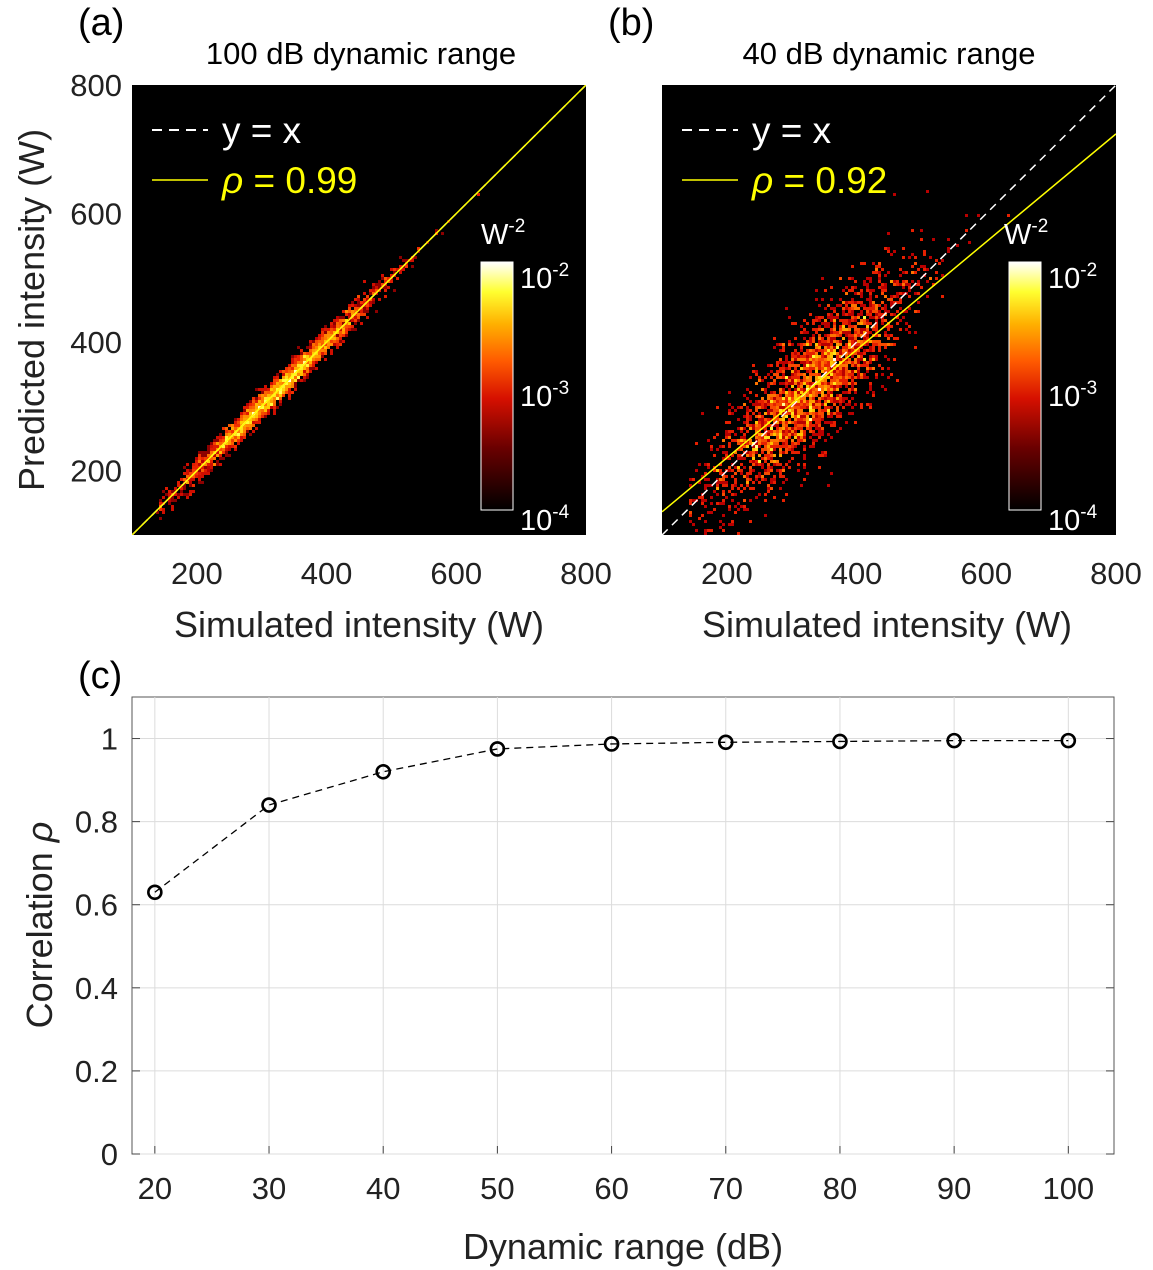 Image resolution: width=1153 pixels, height=1270 pixels. Describe the element at coordinates (544, 395) in the screenshot. I see `colorbar-tick-a-mid: 10-3` at that location.